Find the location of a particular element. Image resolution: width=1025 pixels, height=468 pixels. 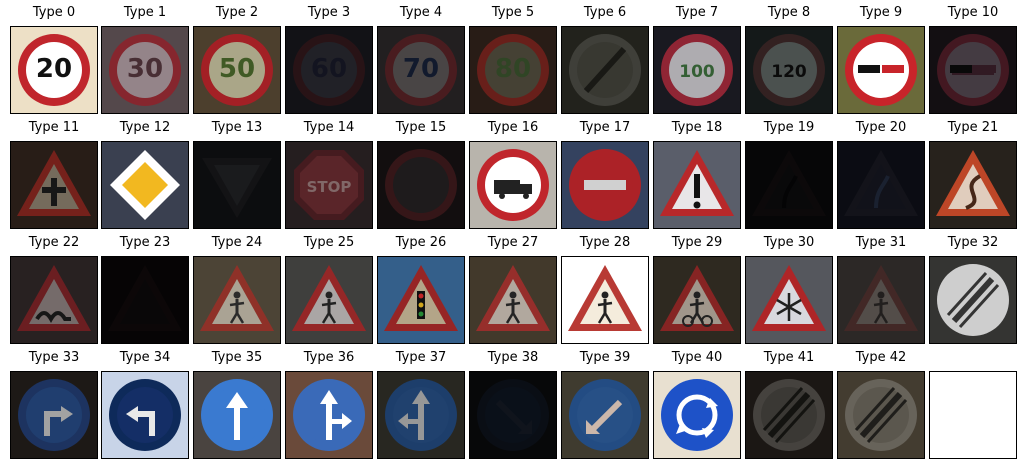

sign-octagon: STOP is located at coordinates (329, 185).